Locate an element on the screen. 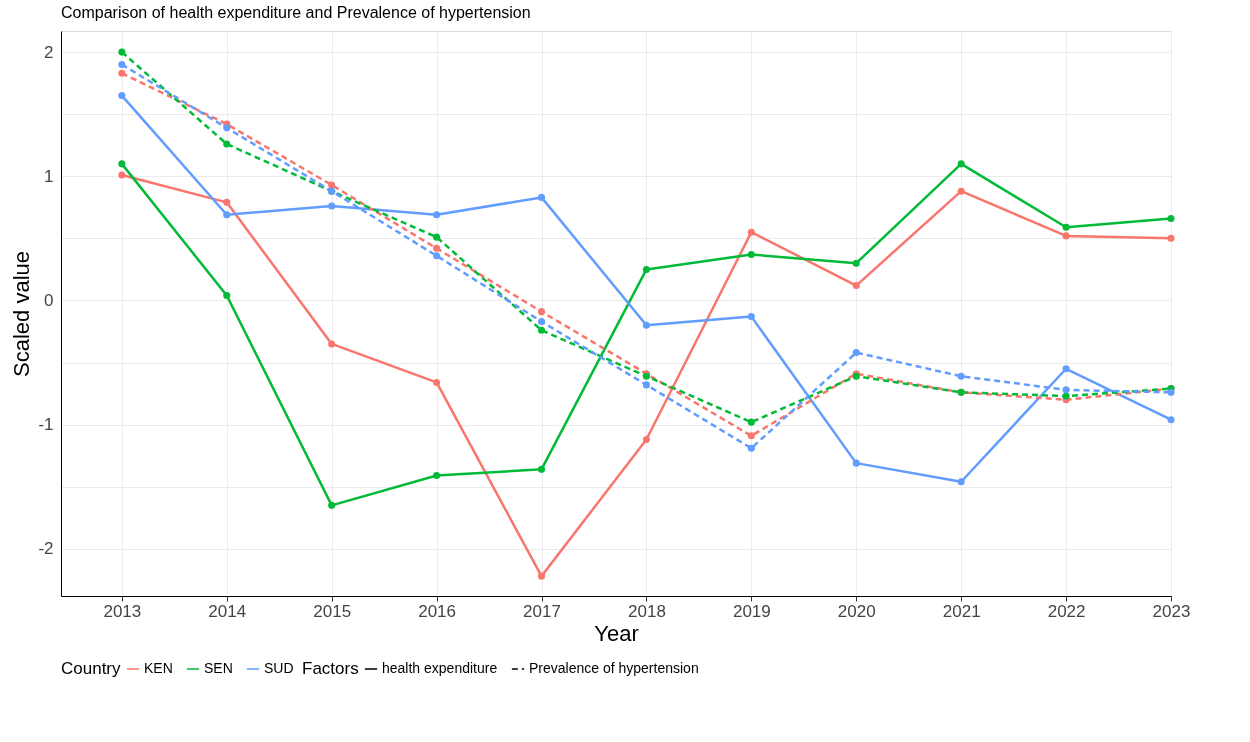 The width and height of the screenshot is (1250, 742). y-tick-label: 0 is located at coordinates (49, 300).